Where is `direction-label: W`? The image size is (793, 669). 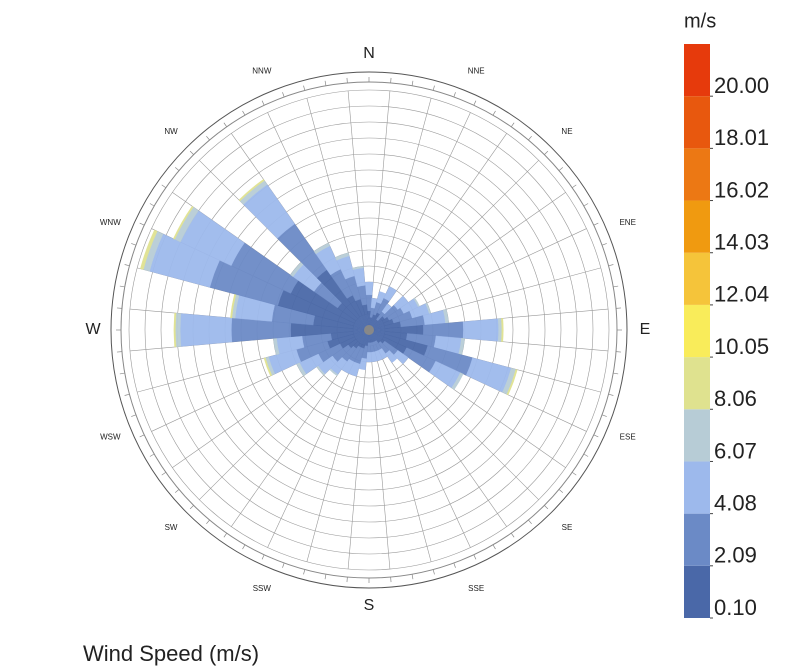
direction-label: W is located at coordinates (93, 329).